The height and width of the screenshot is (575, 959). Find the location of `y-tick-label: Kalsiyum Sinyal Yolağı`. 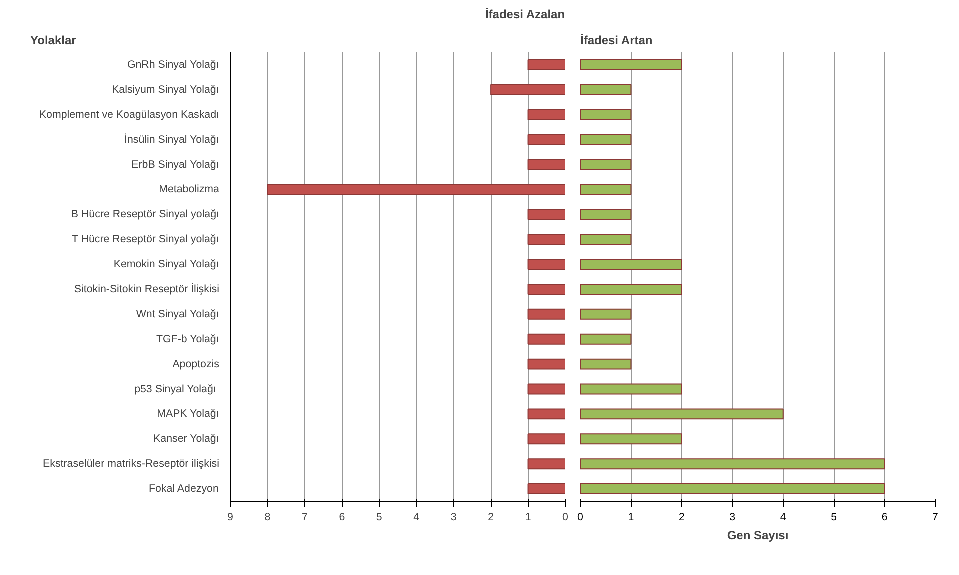

y-tick-label: Kalsiyum Sinyal Yolağı is located at coordinates (166, 90).